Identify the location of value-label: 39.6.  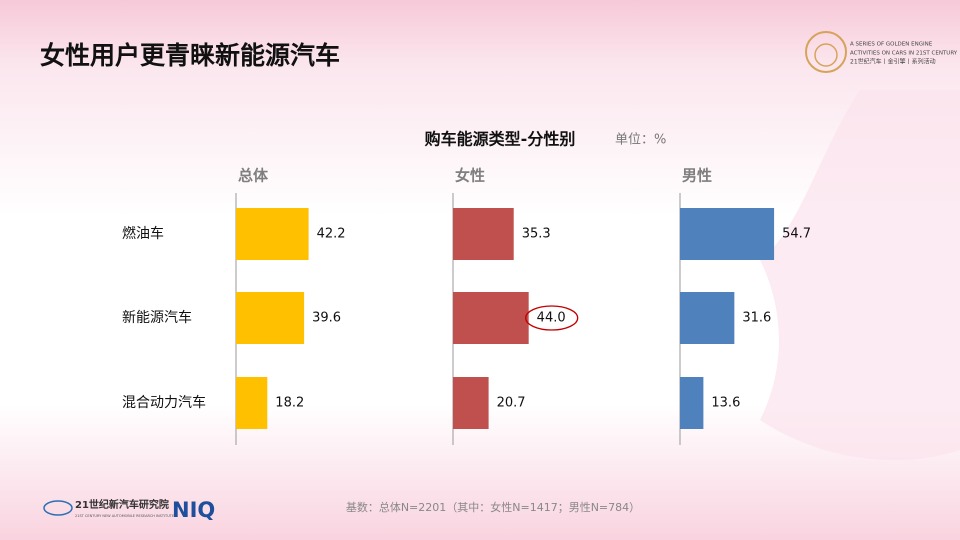
(326, 318).